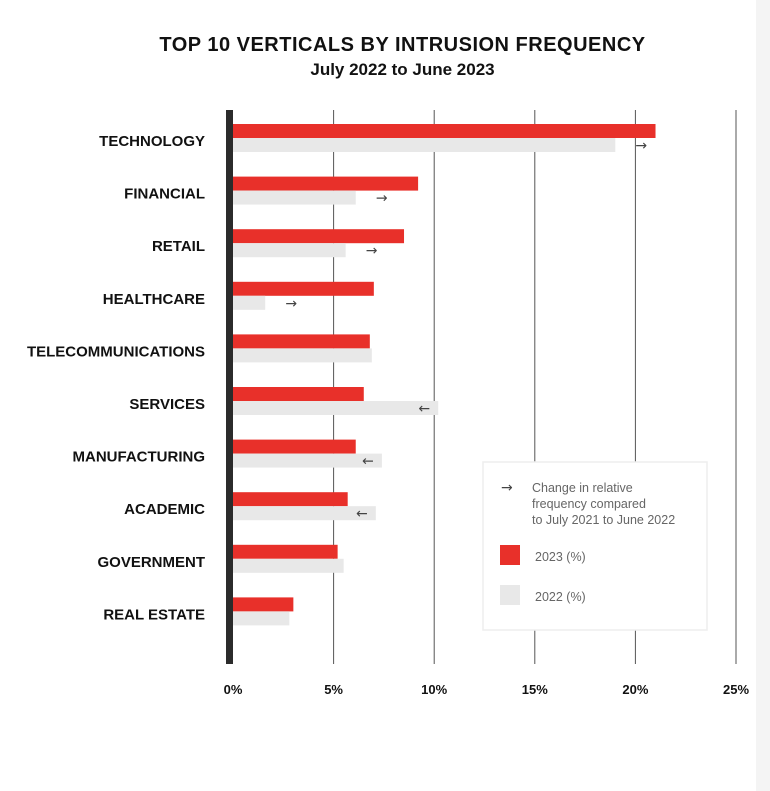 The height and width of the screenshot is (791, 770). Describe the element at coordinates (167, 404) in the screenshot. I see `category-label: SERVICES` at that location.